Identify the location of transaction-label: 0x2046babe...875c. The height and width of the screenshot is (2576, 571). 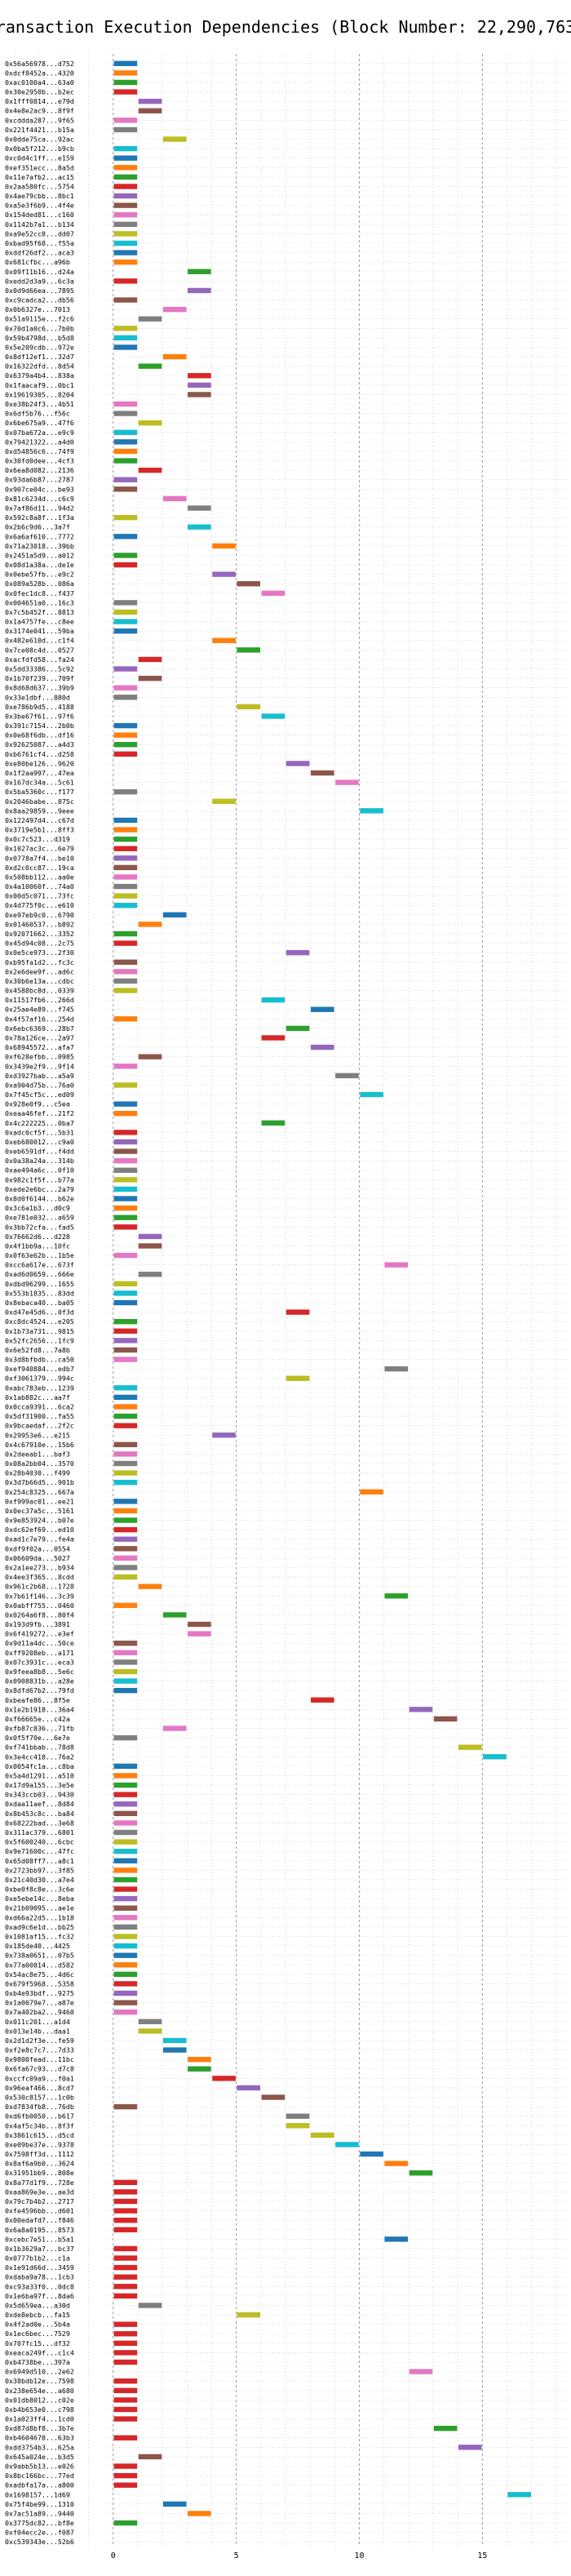
(40, 801).